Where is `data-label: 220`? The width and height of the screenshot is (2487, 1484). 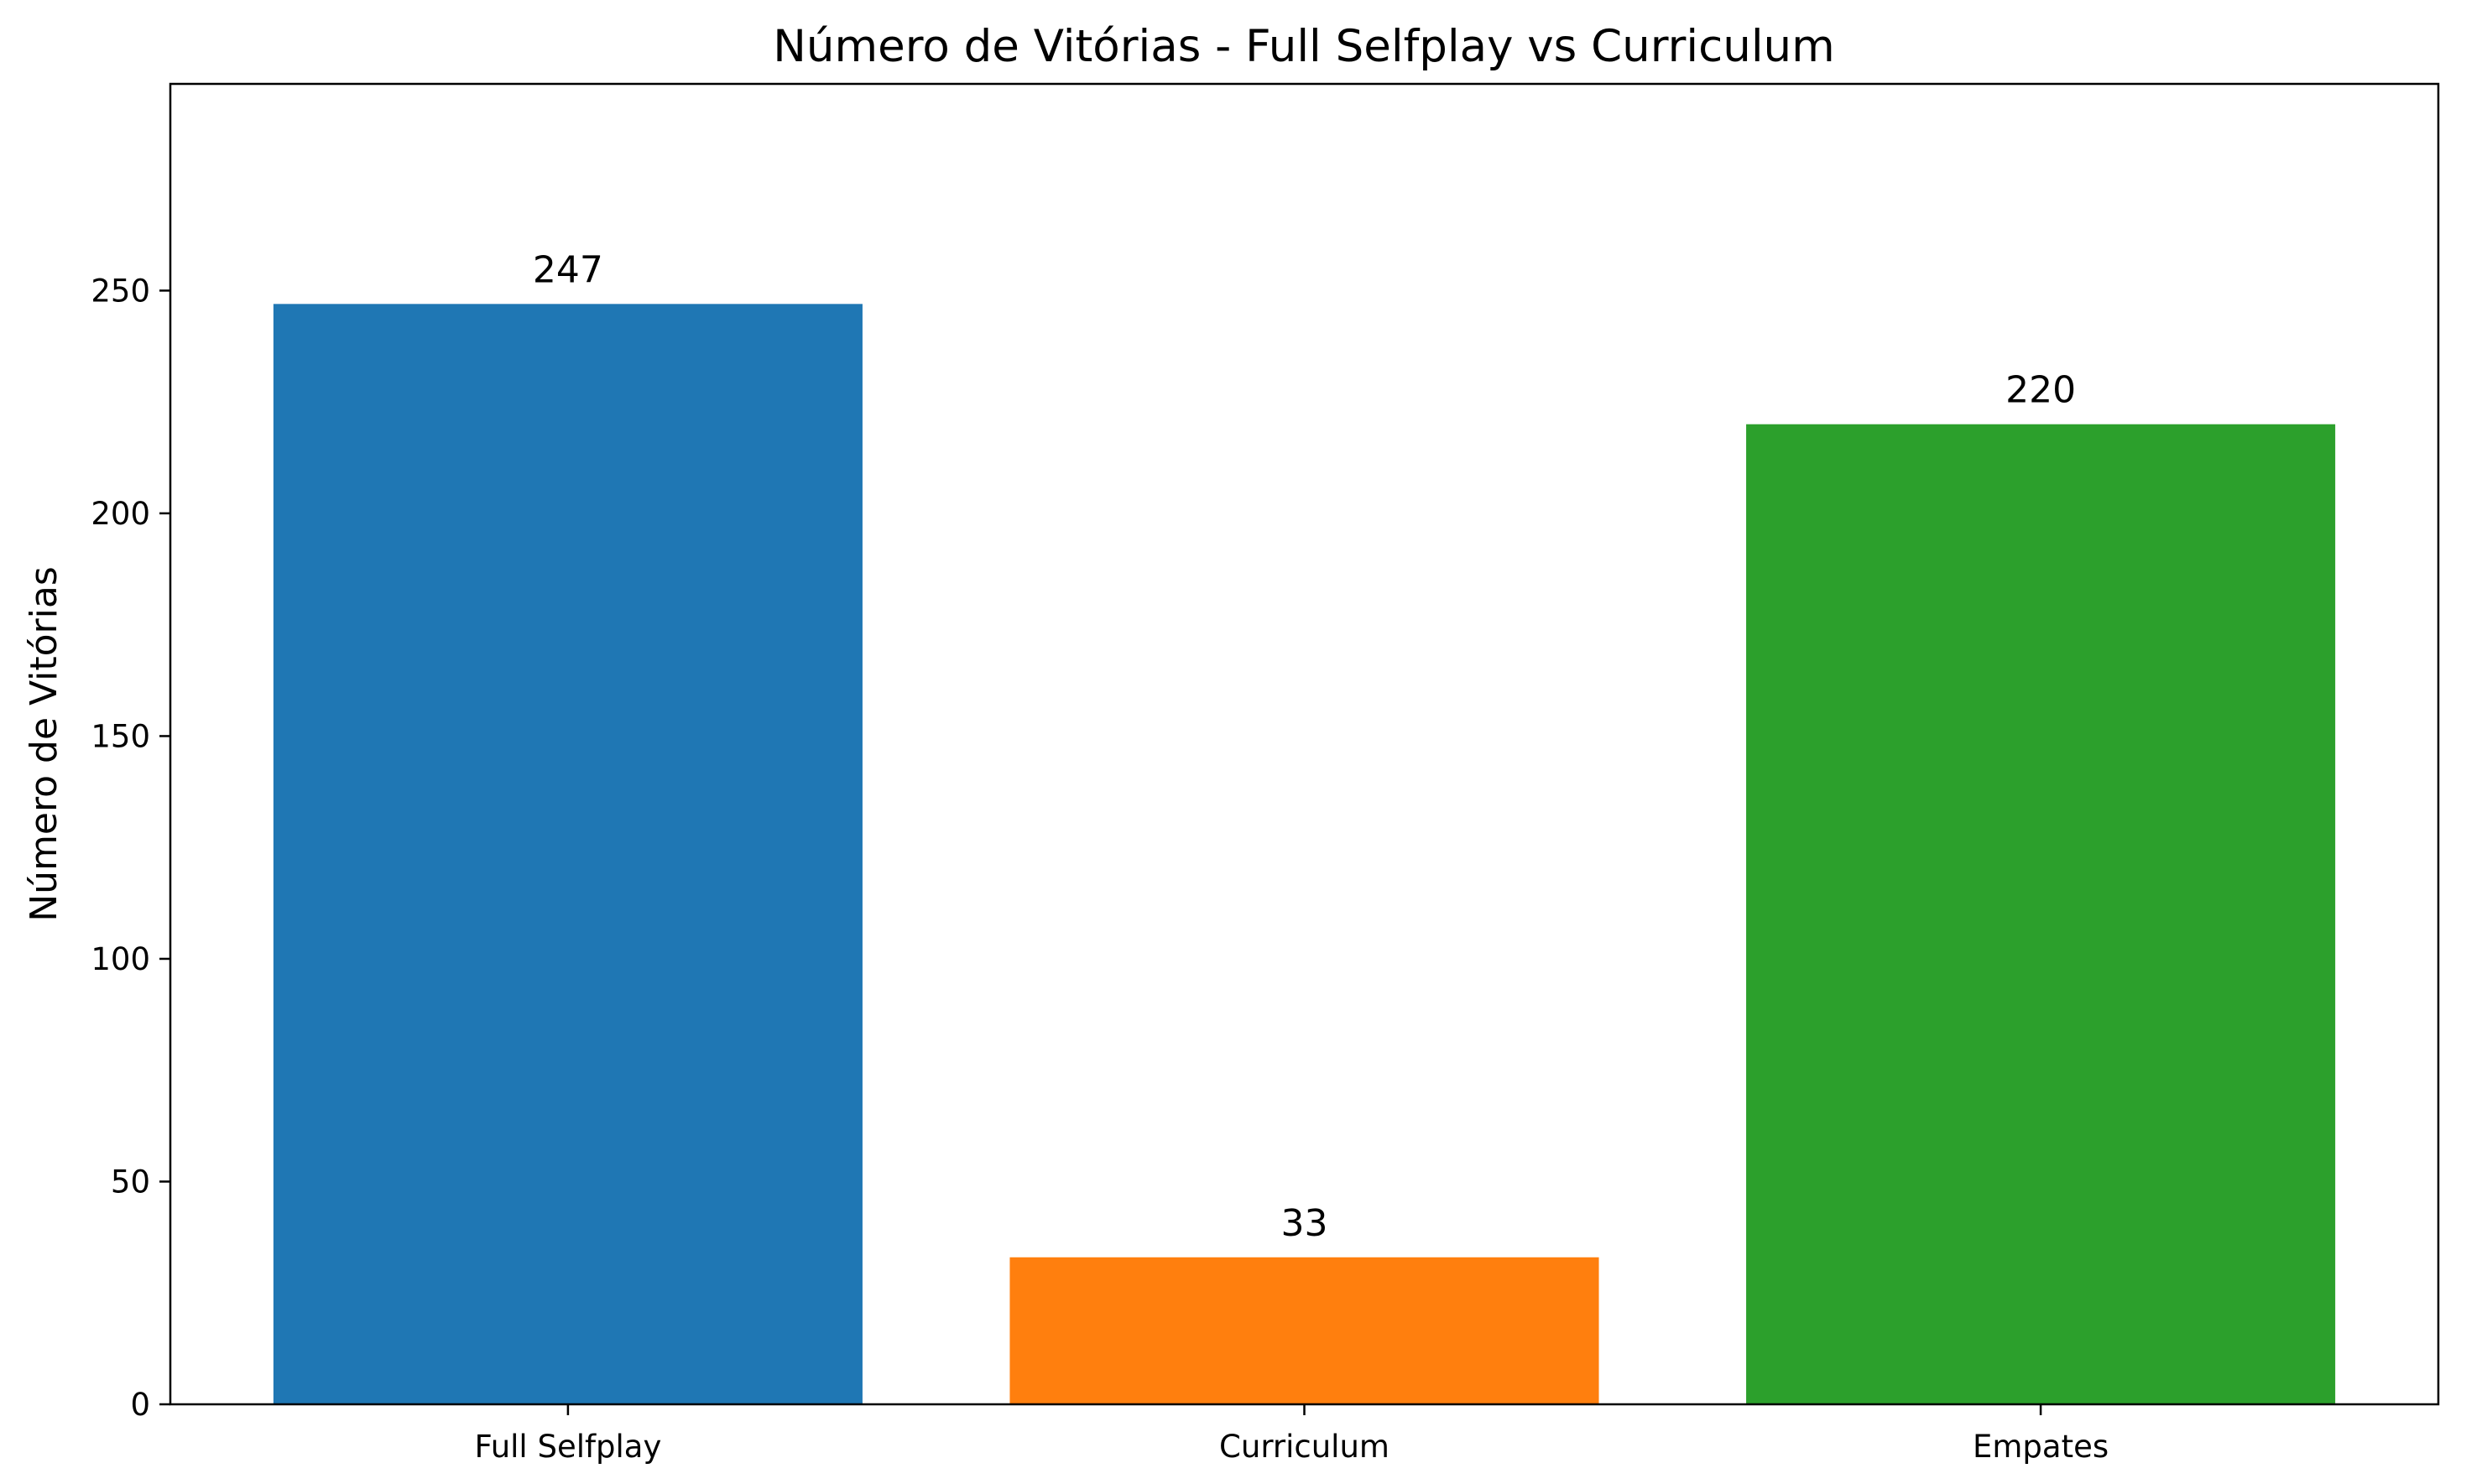
data-label: 220 is located at coordinates (2041, 390).